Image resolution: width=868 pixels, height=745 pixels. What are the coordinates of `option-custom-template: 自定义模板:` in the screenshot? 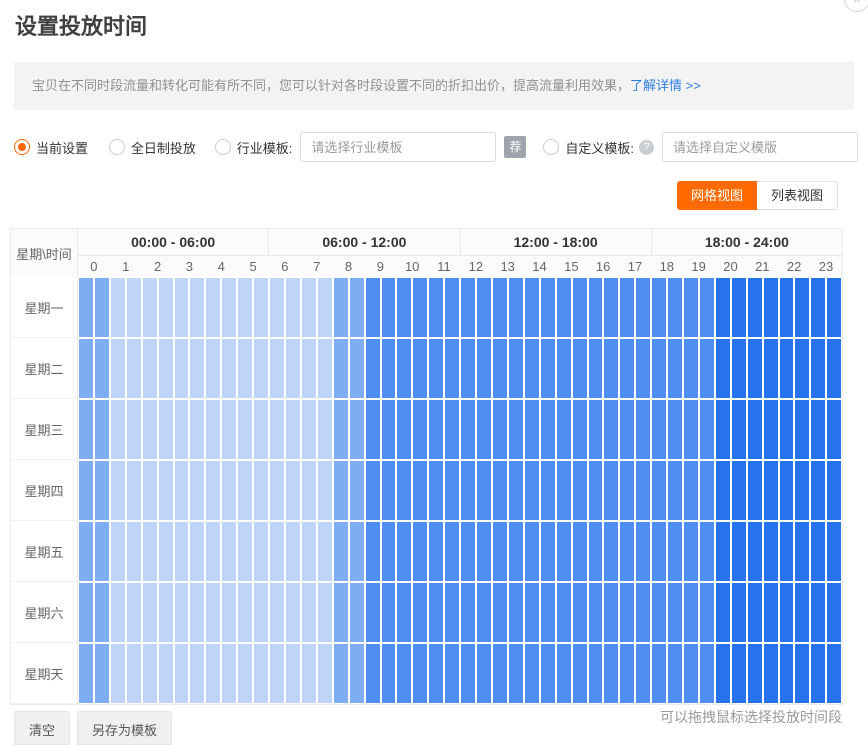 It's located at (588, 147).